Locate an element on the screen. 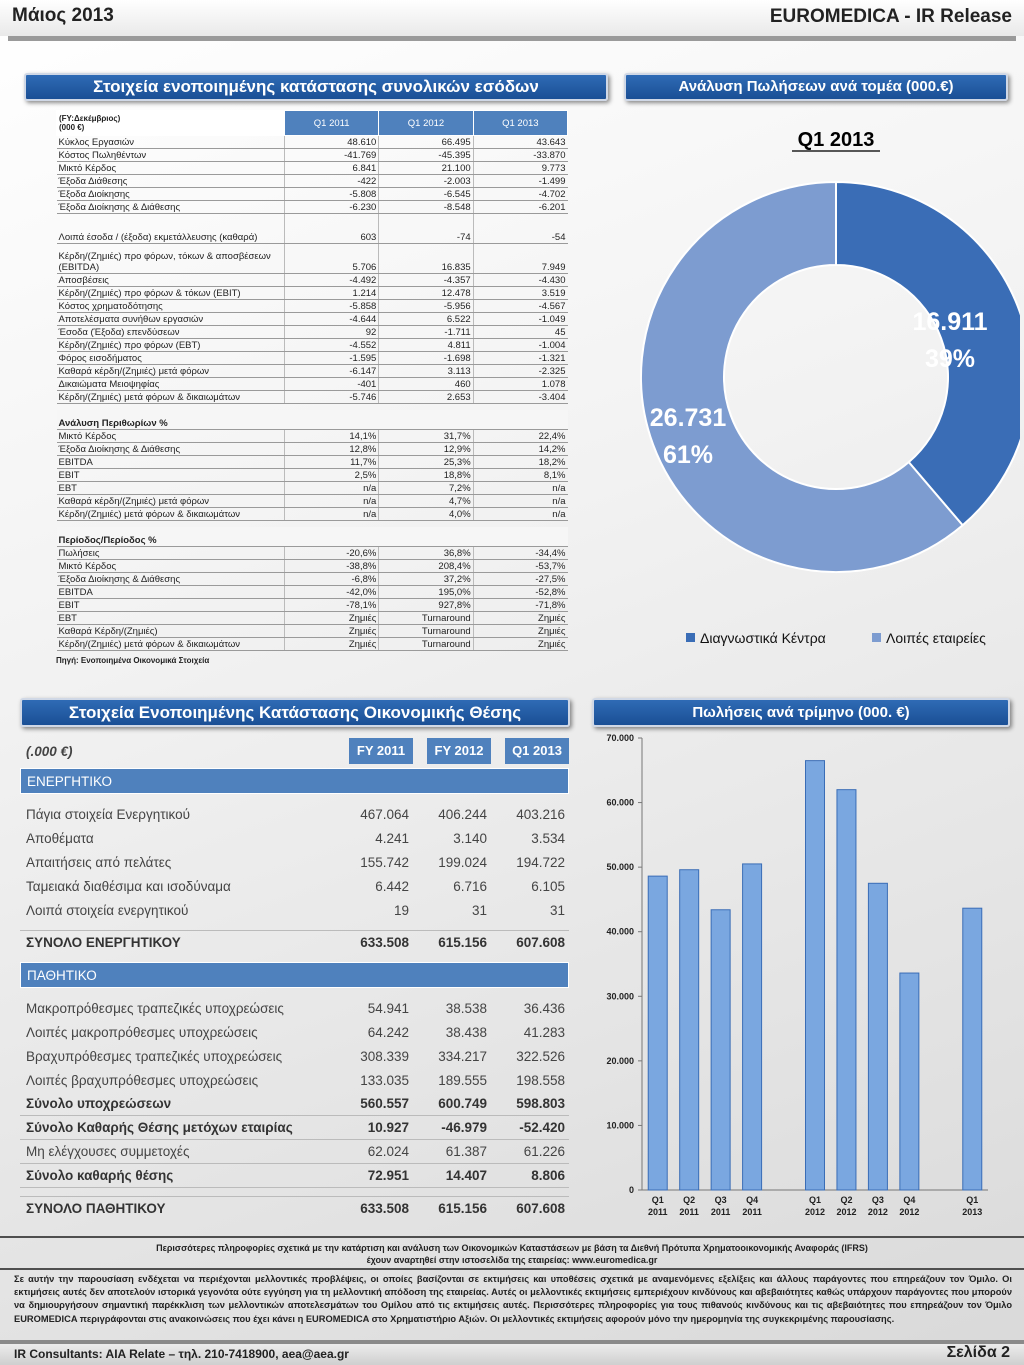  income-fy-label: (FY:Δεκέμβριος) is located at coordinates (90, 118).